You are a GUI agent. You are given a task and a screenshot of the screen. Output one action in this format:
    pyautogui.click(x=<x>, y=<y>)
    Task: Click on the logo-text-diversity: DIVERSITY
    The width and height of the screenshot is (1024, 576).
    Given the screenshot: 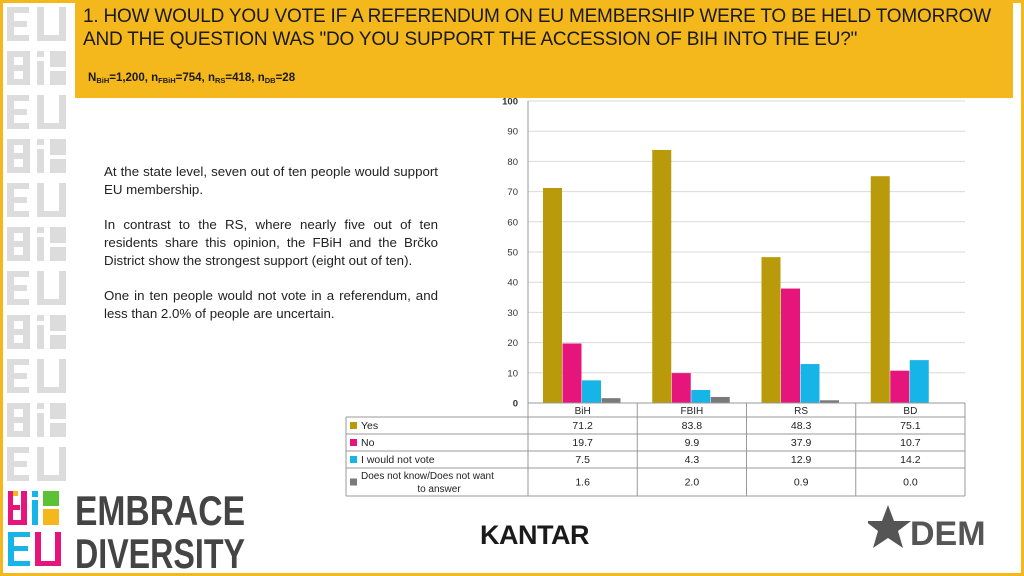 What is the action you would take?
    pyautogui.click(x=160, y=550)
    